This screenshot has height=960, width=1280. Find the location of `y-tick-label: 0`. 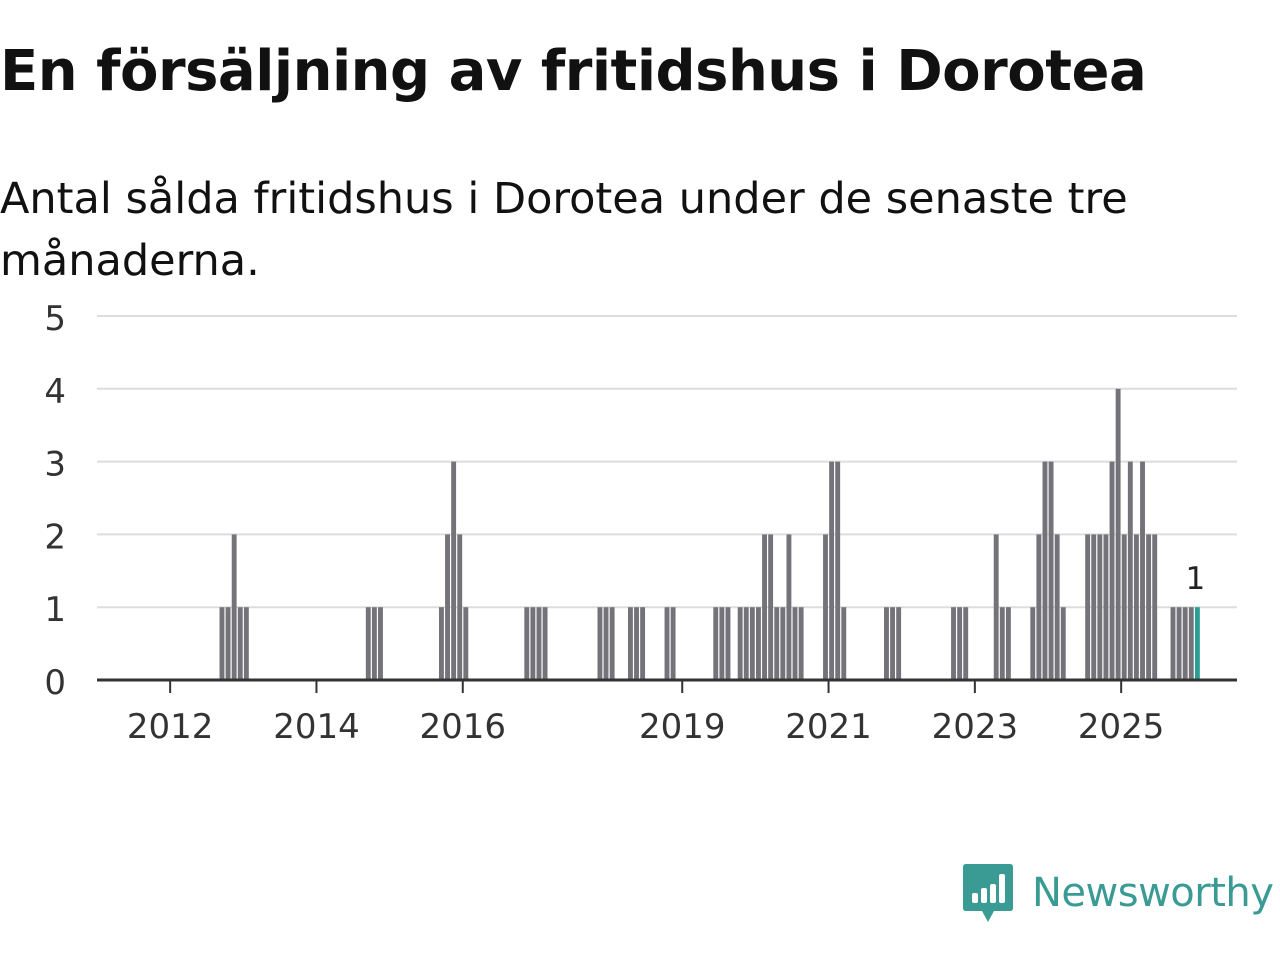

y-tick-label: 0 is located at coordinates (55, 683).